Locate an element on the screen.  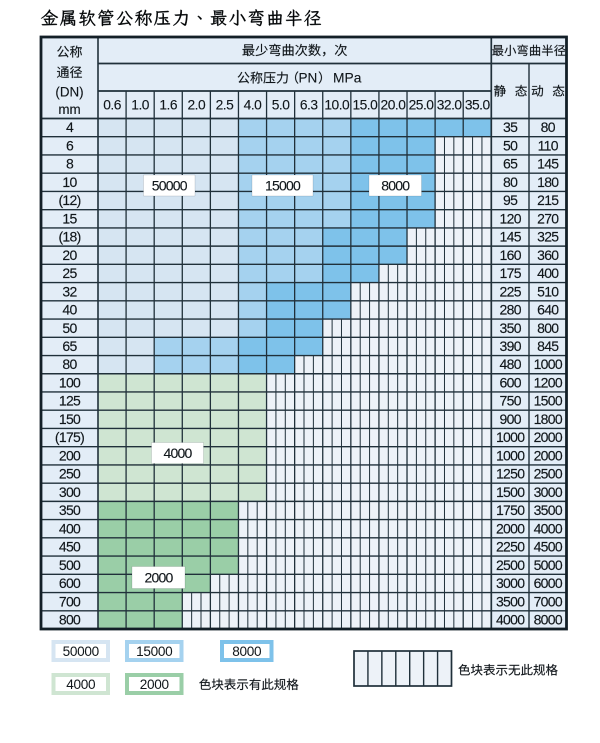
svg-text: 2.5 is located at coordinates (225, 105).